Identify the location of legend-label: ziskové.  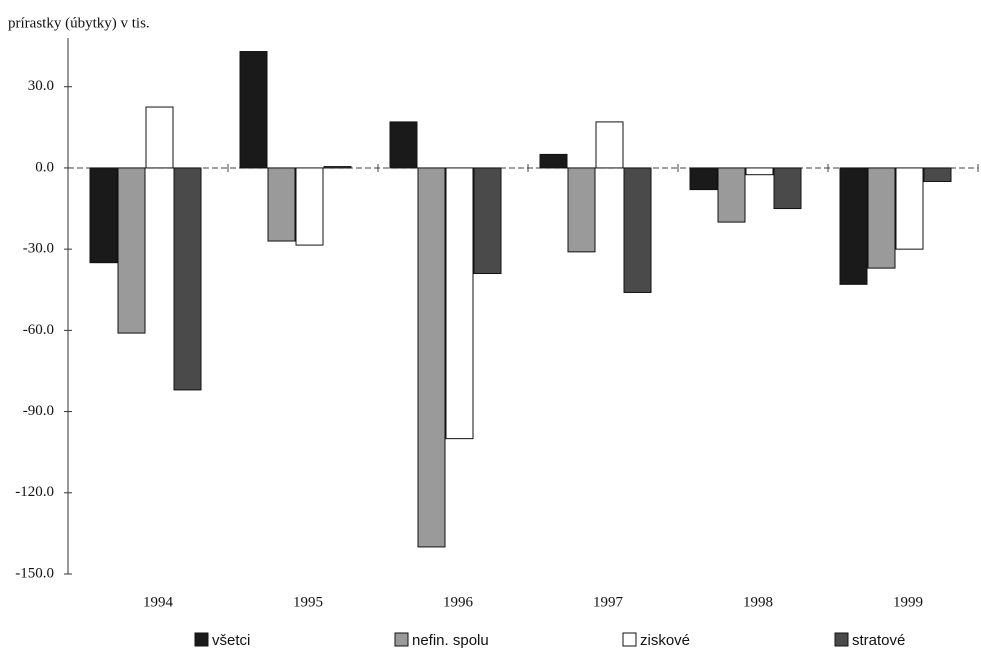
(665, 640).